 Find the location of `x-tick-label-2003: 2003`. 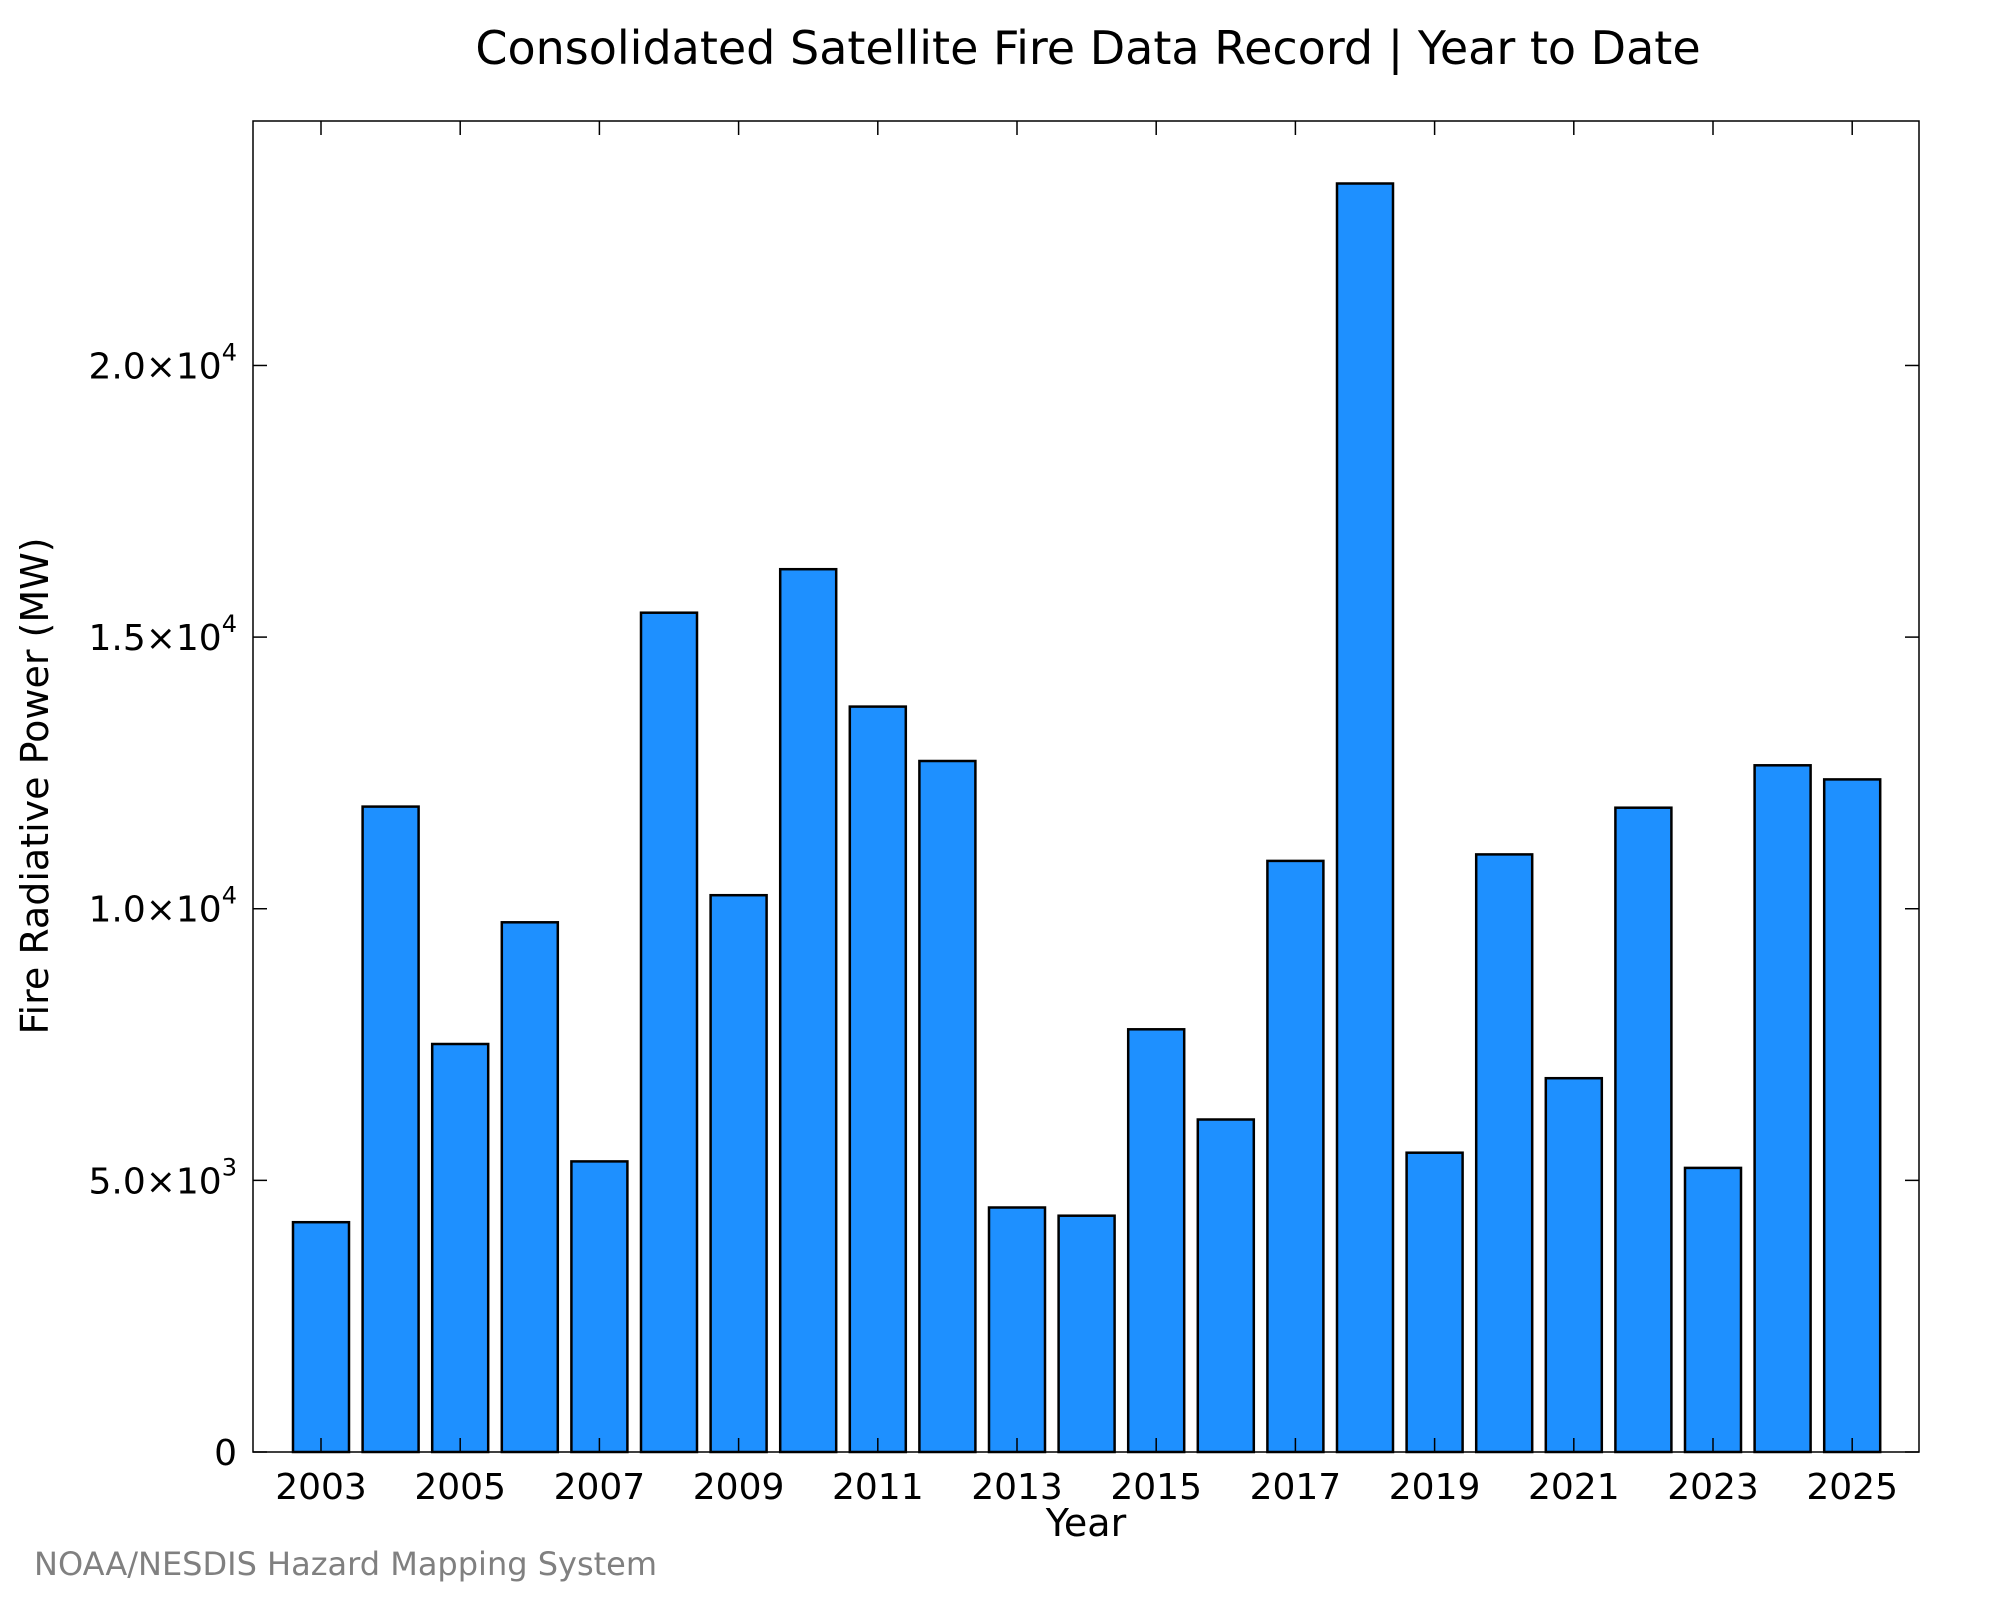

x-tick-label-2003: 2003 is located at coordinates (321, 1487).